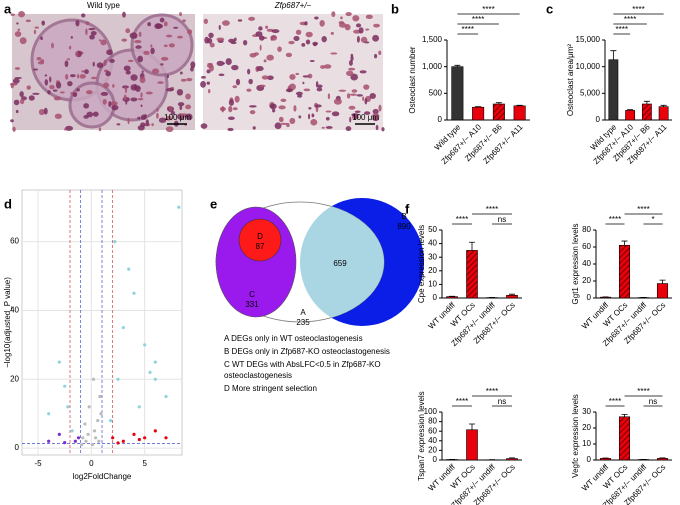 This screenshot has height=505, width=680. I want to click on sig-label: ****, so click(630, 19).